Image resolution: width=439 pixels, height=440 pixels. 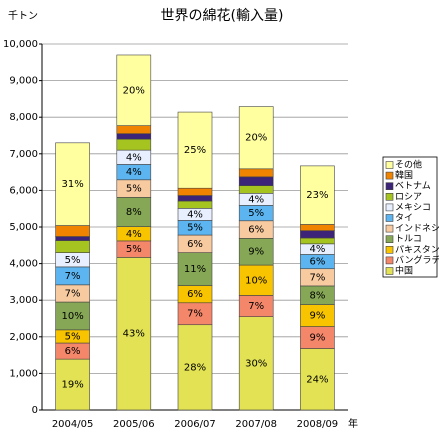 I want to click on x-tick-label: 2005/06, so click(x=134, y=424).